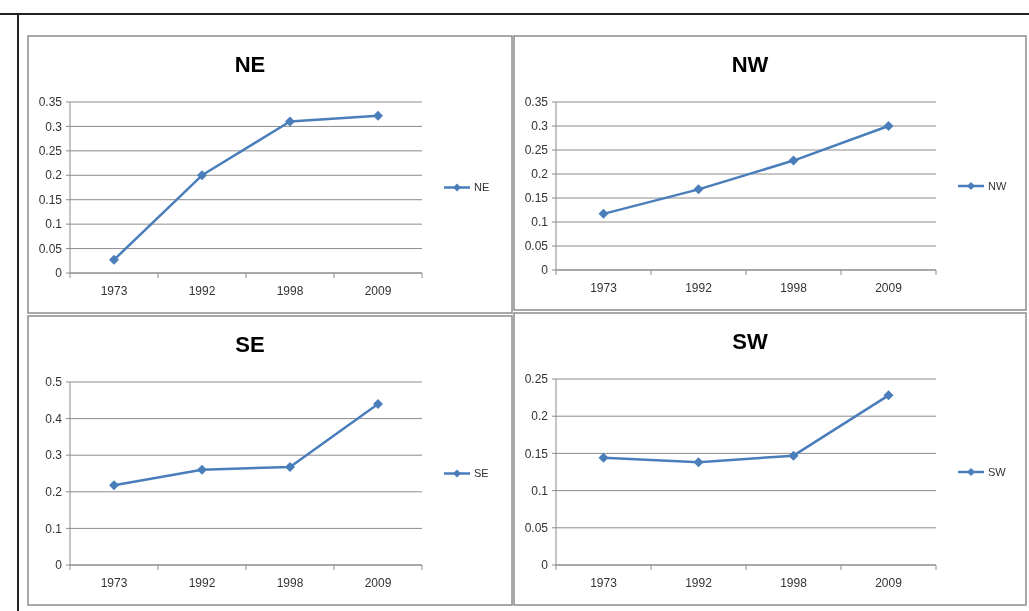 This screenshot has height=611, width=1029. What do you see at coordinates (481, 473) in the screenshot?
I see `legend-label: SE` at bounding box center [481, 473].